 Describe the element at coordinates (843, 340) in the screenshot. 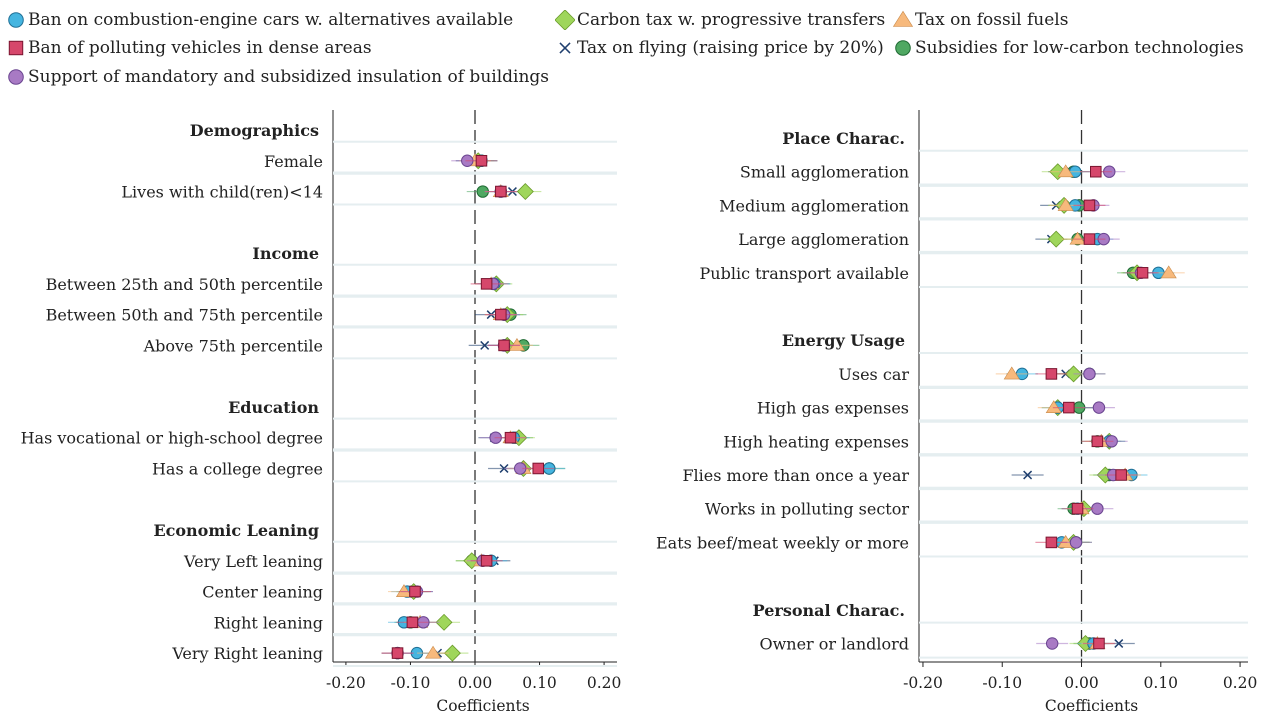

I see `group-header: Energy Usage` at that location.